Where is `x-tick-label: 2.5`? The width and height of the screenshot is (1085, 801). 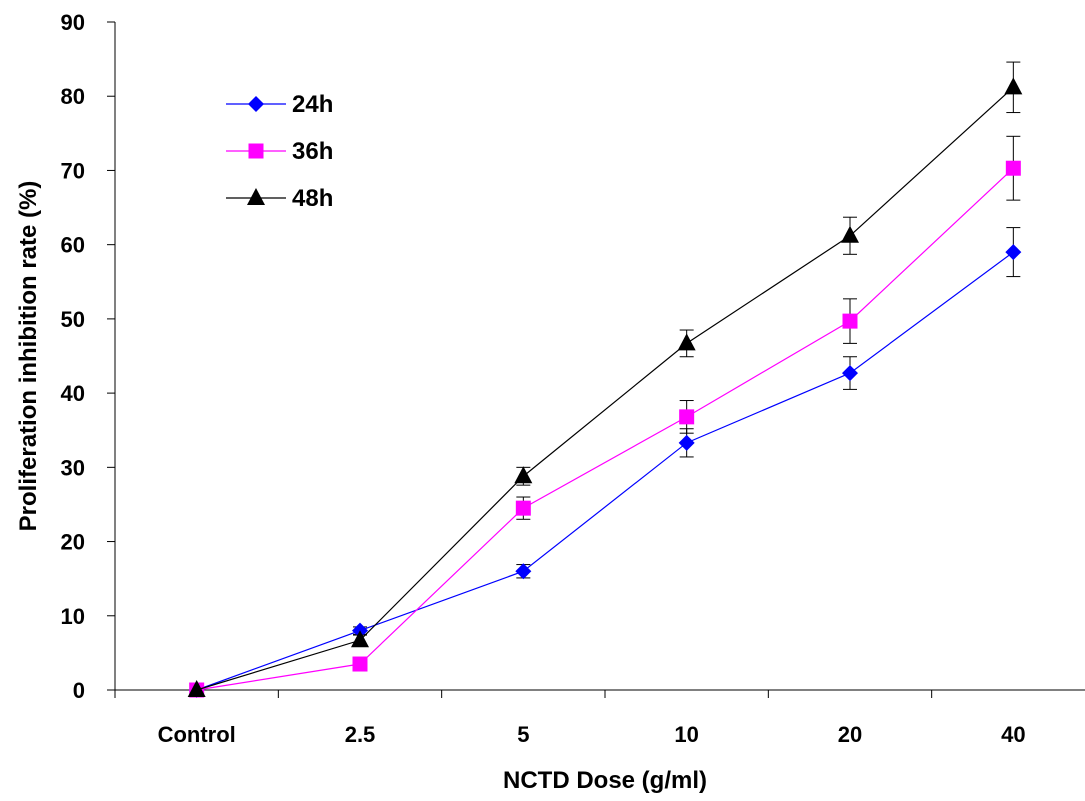 x-tick-label: 2.5 is located at coordinates (360, 734).